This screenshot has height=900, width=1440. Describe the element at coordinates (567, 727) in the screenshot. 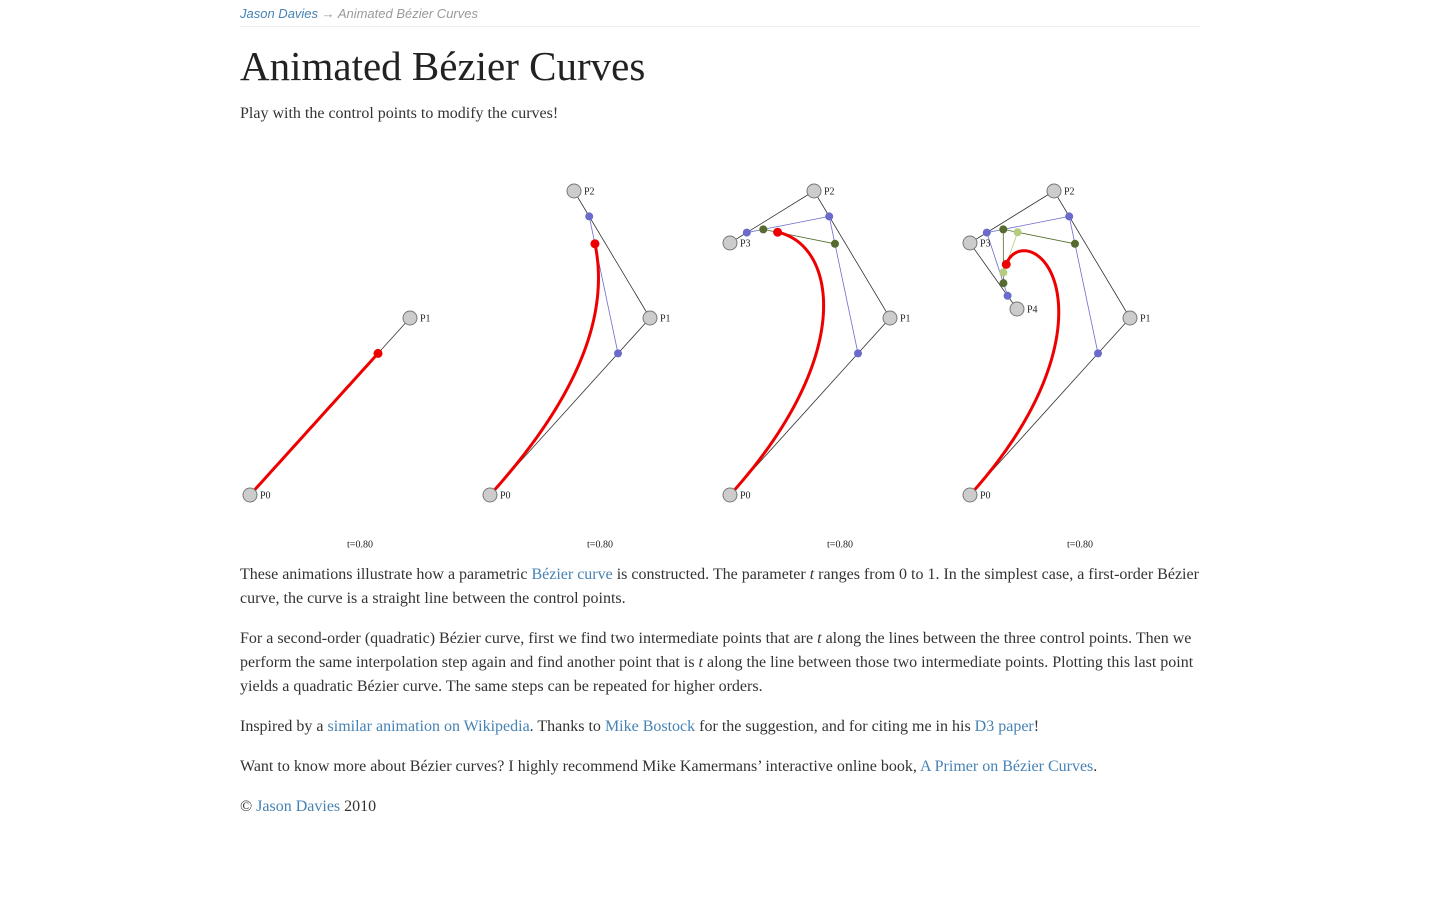

I see `text: . Thanks to` at that location.